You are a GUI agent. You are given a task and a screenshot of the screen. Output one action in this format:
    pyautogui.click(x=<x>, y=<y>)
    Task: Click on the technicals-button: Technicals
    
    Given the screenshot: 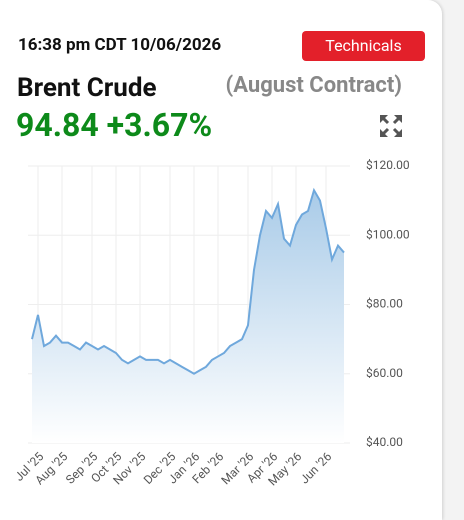 What is the action you would take?
    pyautogui.click(x=363, y=46)
    